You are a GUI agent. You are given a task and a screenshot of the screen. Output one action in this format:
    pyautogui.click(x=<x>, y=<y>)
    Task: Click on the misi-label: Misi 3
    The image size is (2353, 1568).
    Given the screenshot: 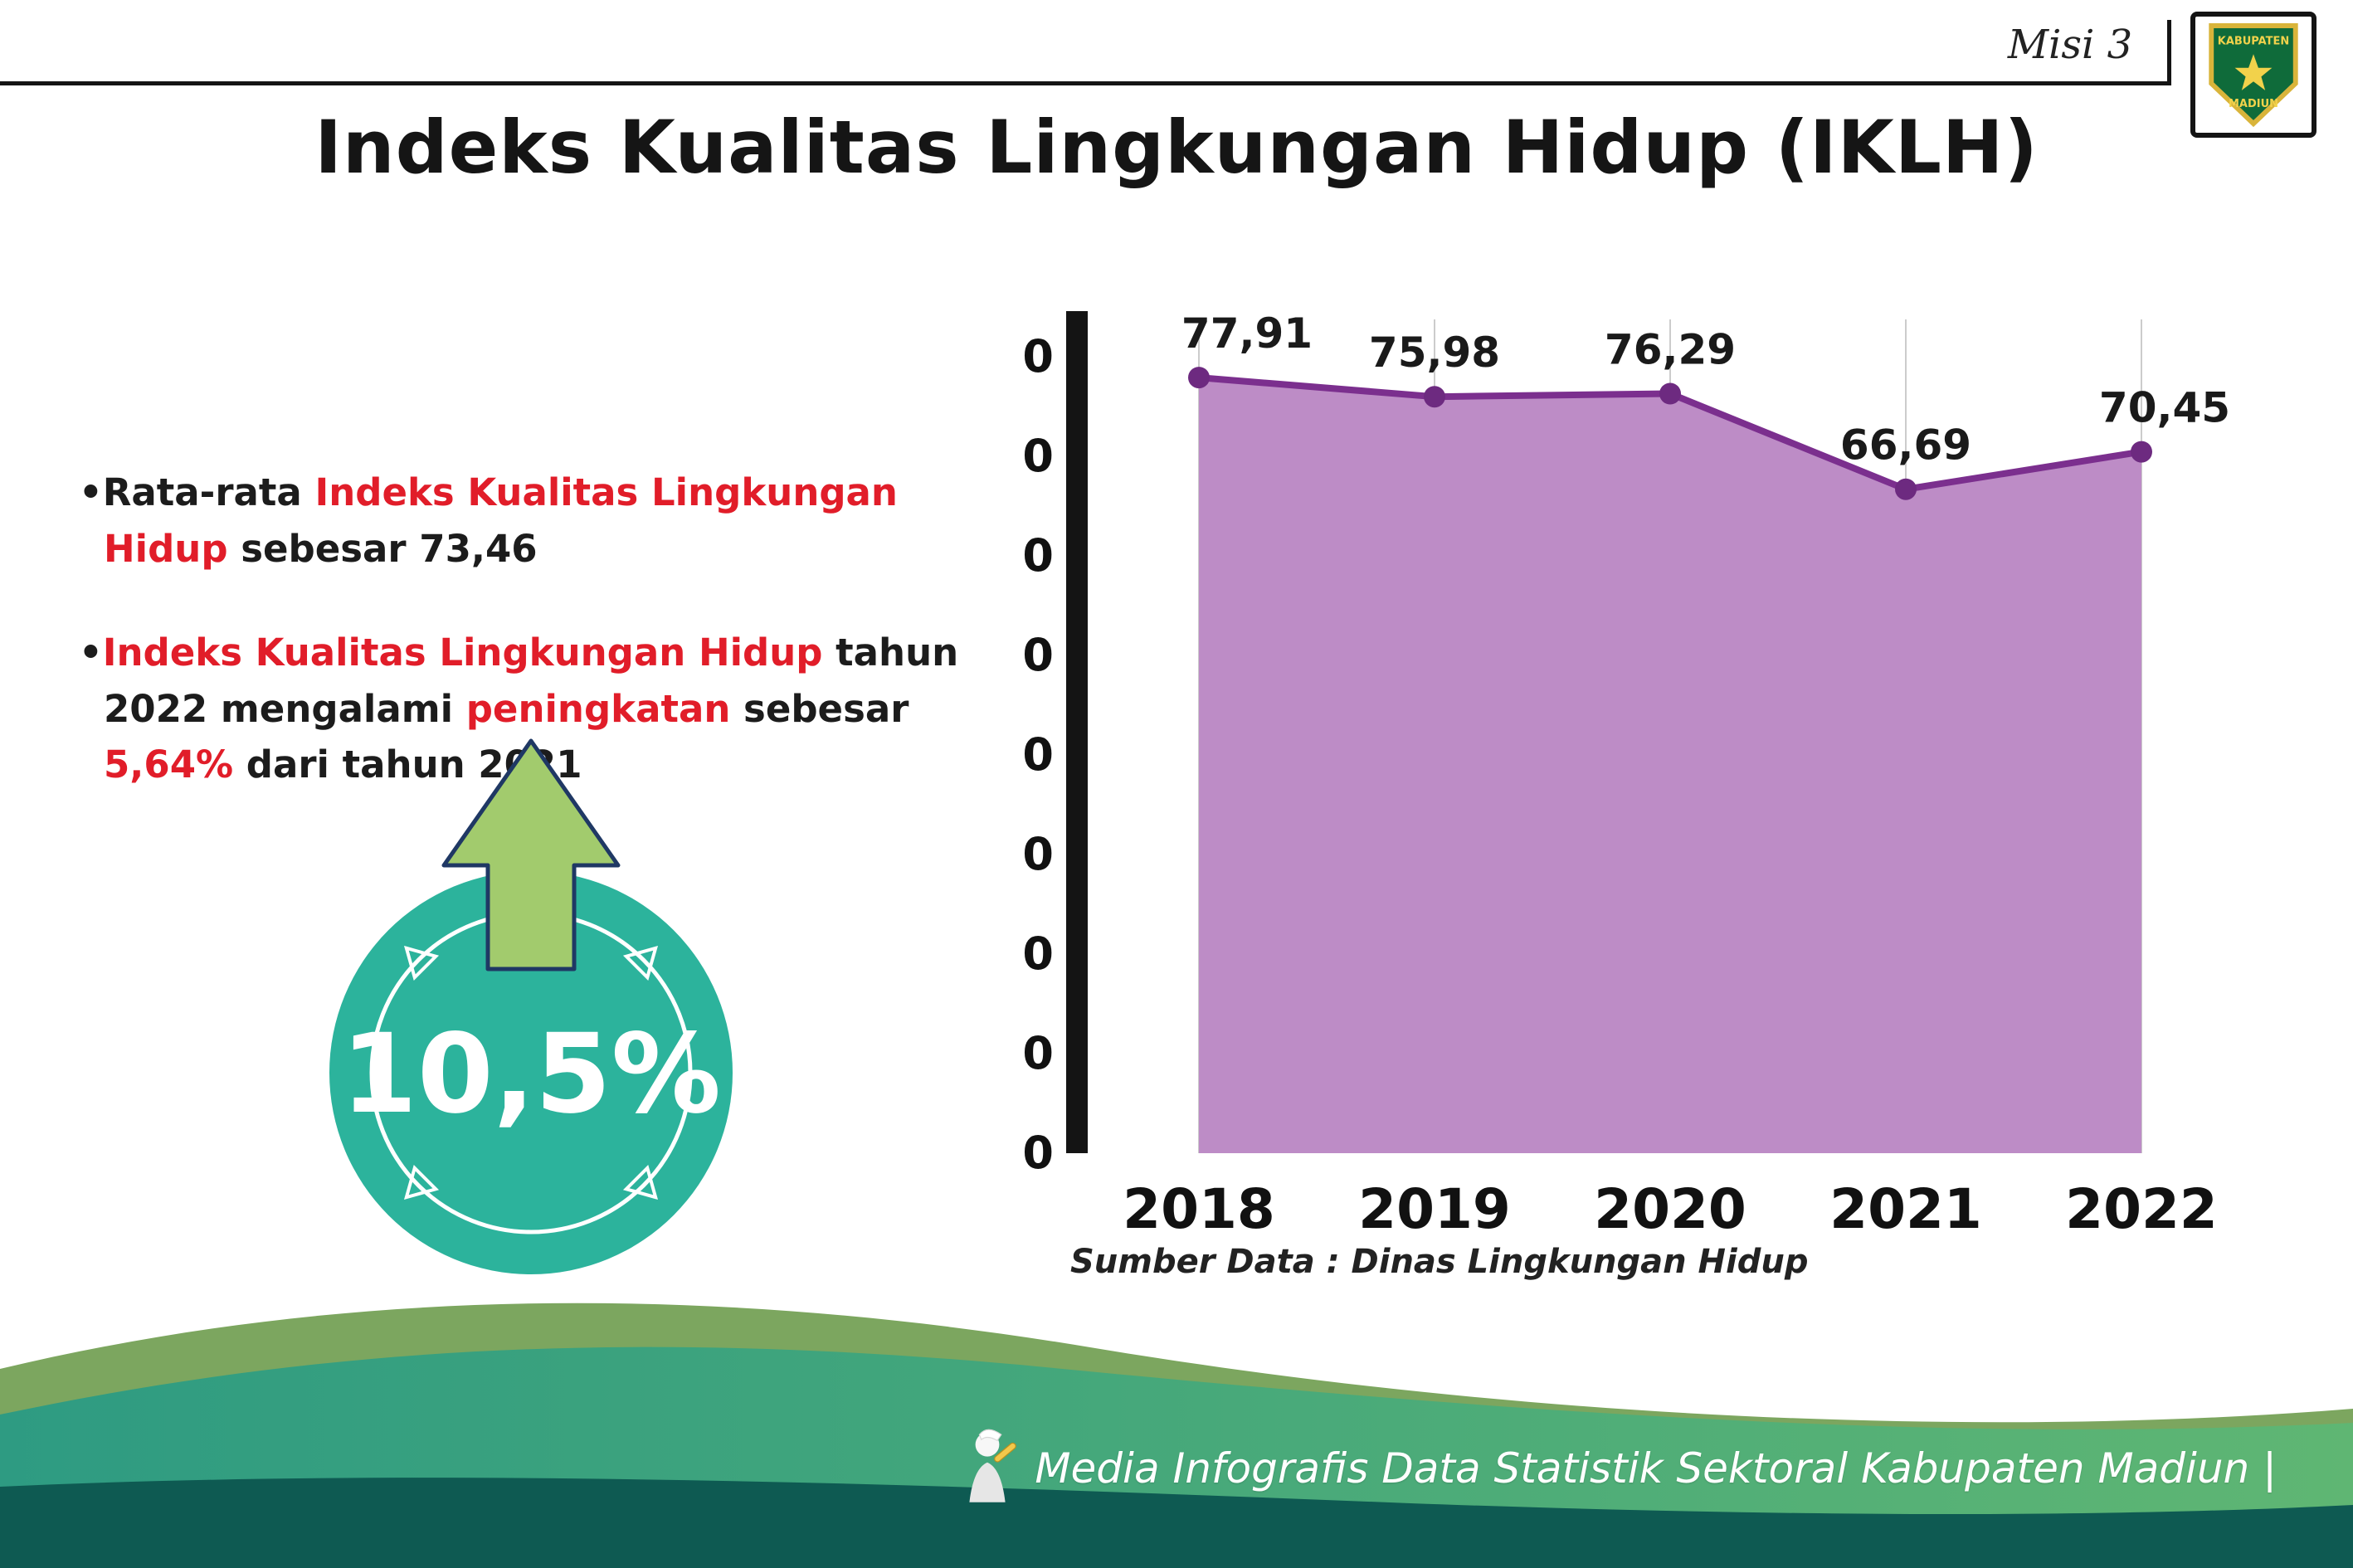 What is the action you would take?
    pyautogui.click(x=2070, y=45)
    